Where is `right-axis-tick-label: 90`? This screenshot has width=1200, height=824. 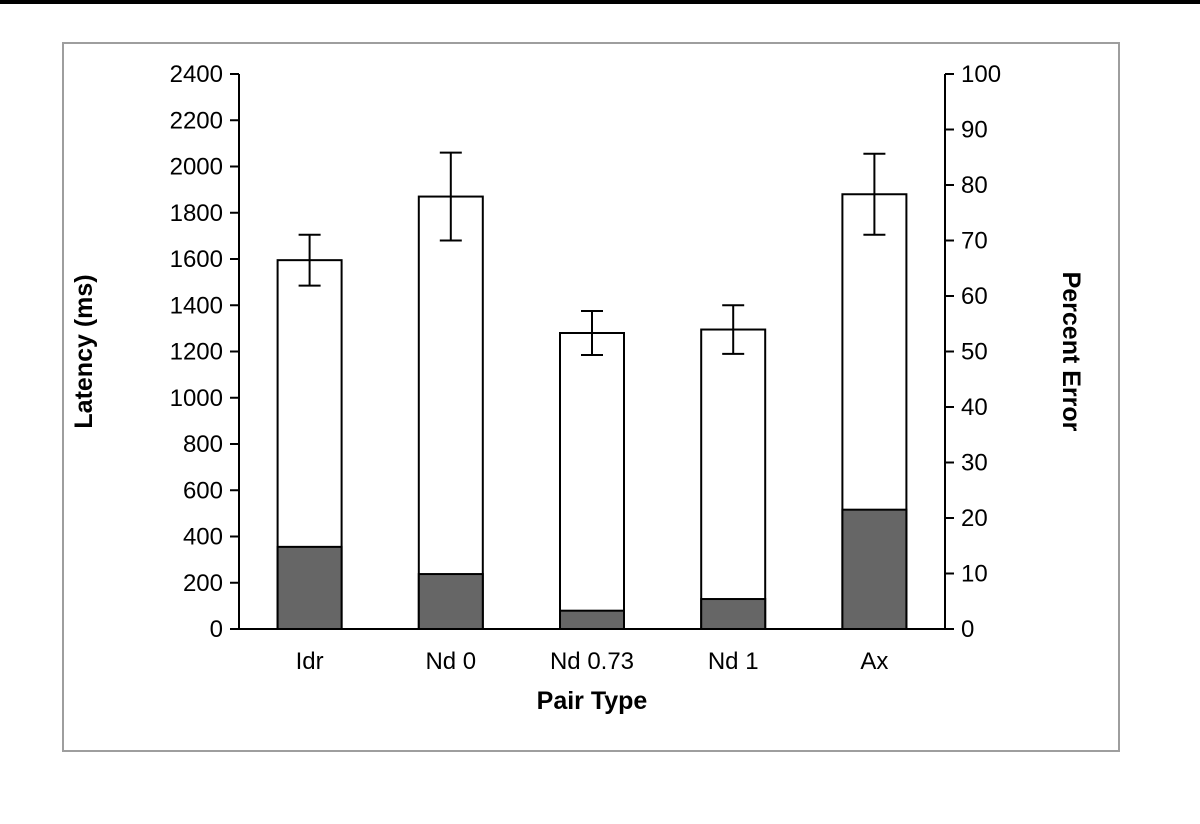
right-axis-tick-label: 90 is located at coordinates (974, 130).